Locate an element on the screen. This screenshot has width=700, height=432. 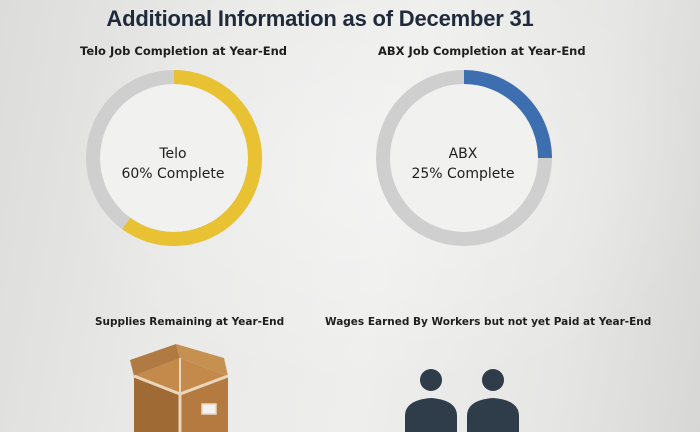
telo-status: 60% Complete is located at coordinates (173, 174).